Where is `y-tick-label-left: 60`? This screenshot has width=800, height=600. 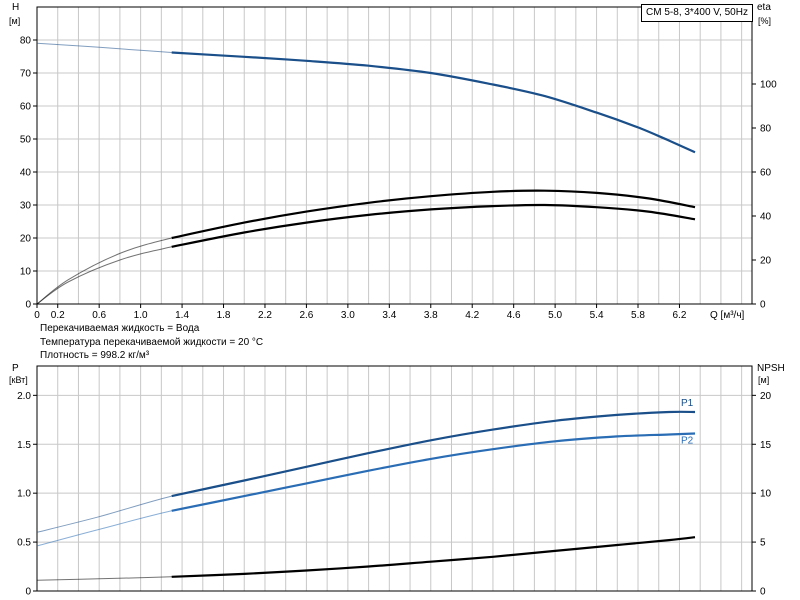 y-tick-label-left: 60 is located at coordinates (26, 107).